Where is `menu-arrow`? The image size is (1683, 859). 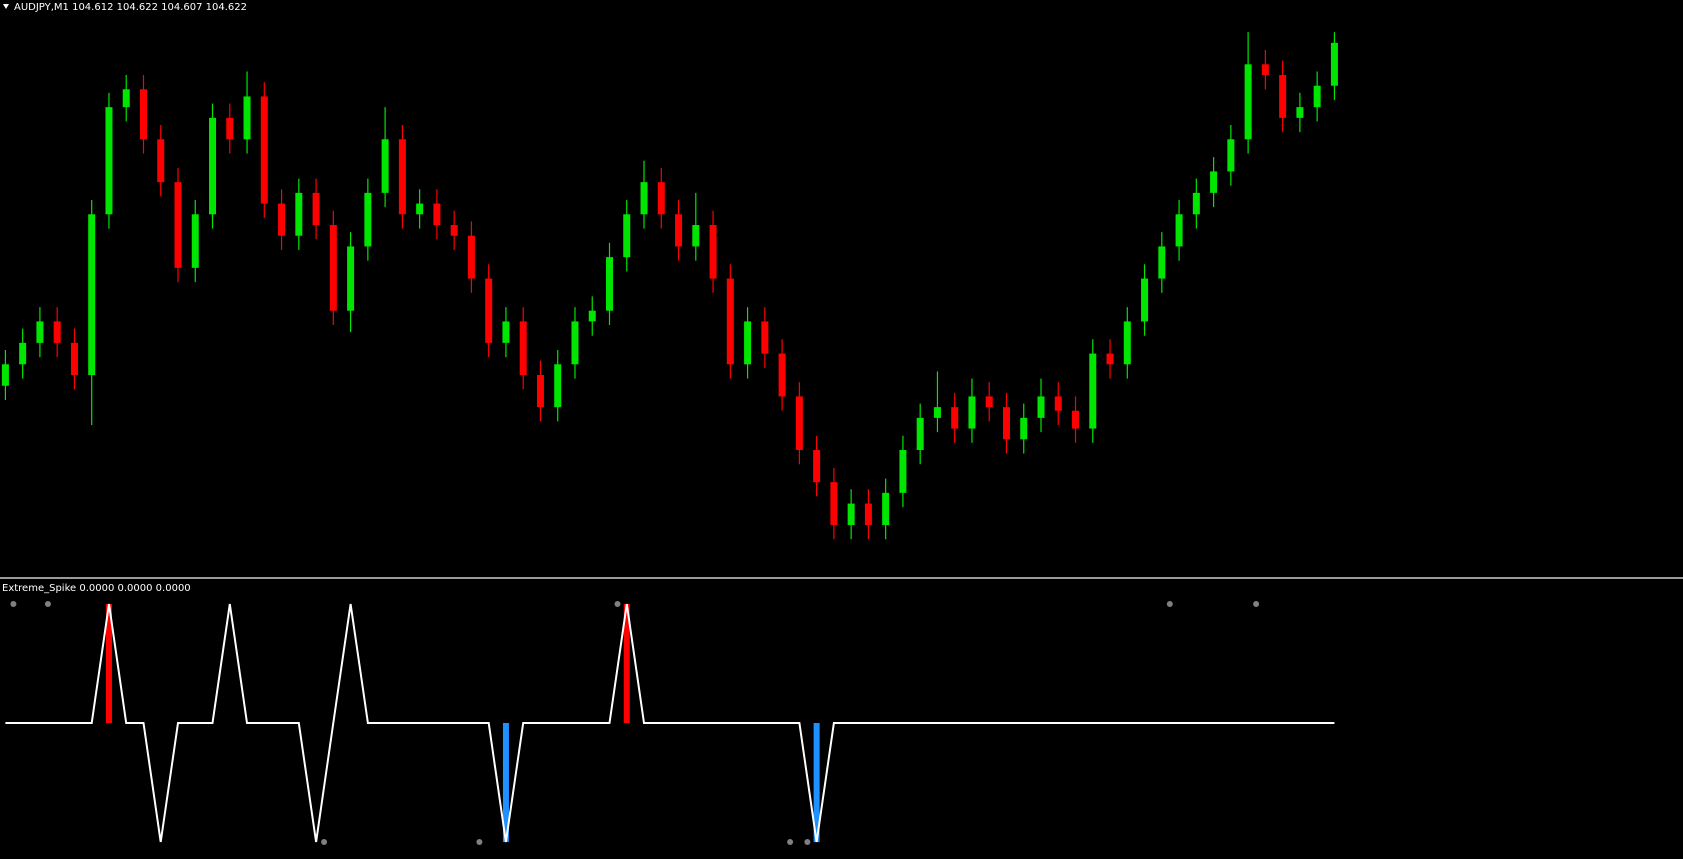 menu-arrow is located at coordinates (6, 6).